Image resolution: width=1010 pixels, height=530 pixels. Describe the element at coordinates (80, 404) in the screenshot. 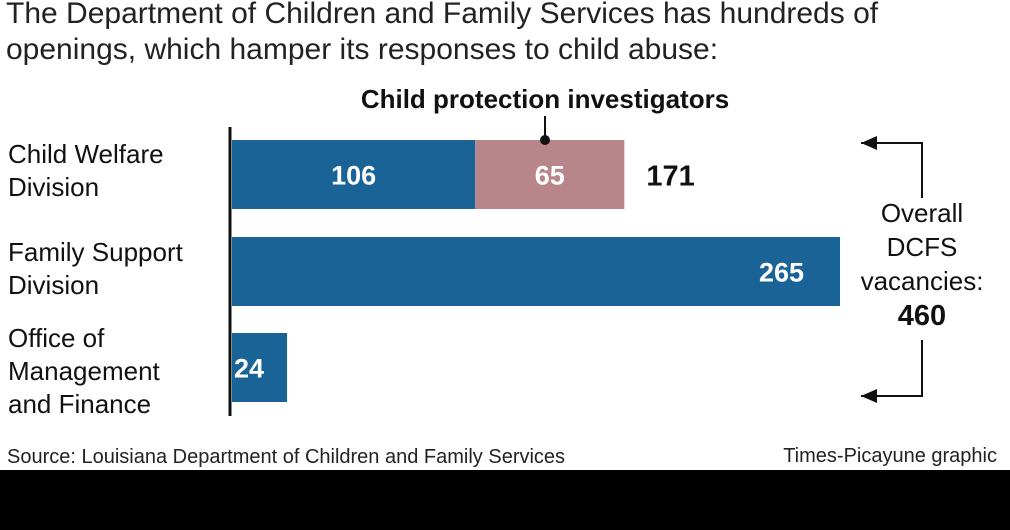

I see `category-label-line: and Finance` at that location.